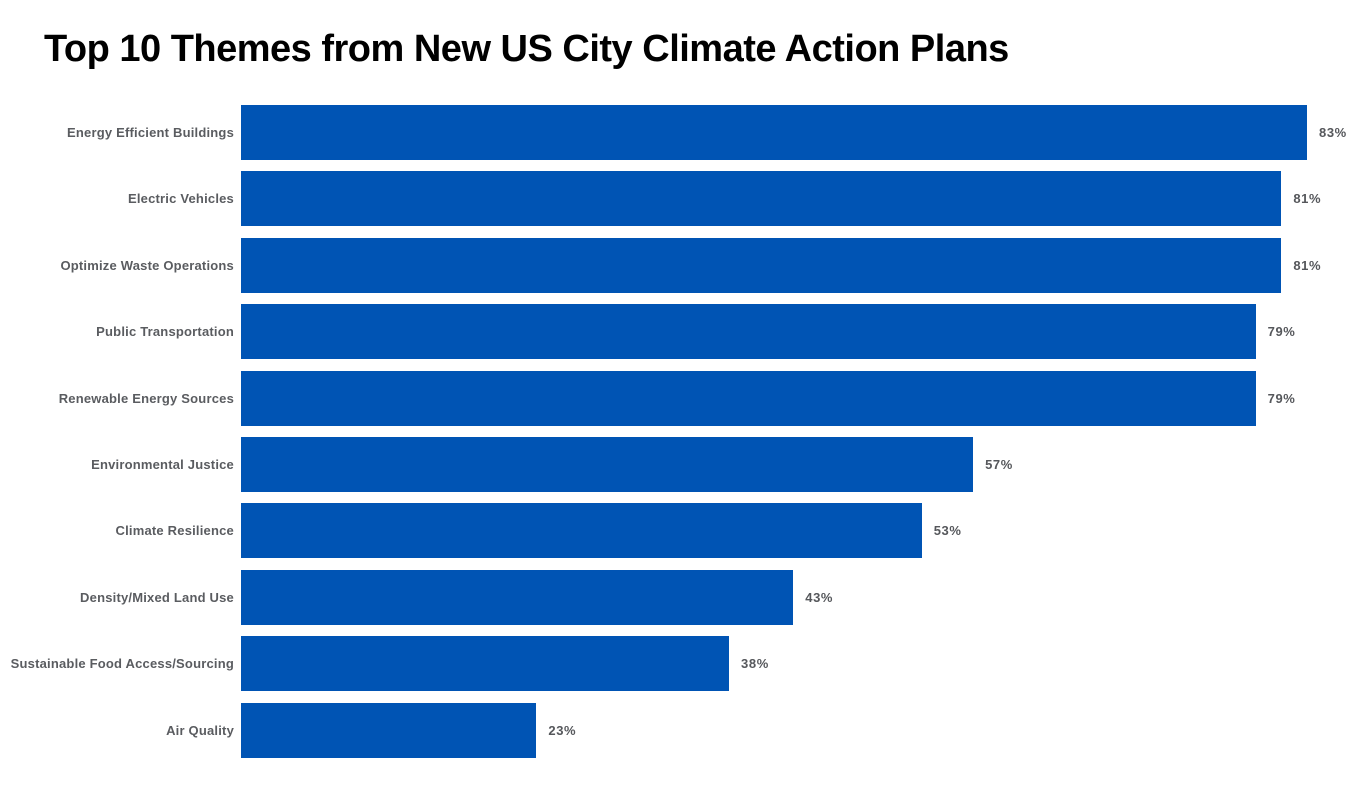  Describe the element at coordinates (180, 199) in the screenshot. I see `category-label: Electric Vehicles` at that location.